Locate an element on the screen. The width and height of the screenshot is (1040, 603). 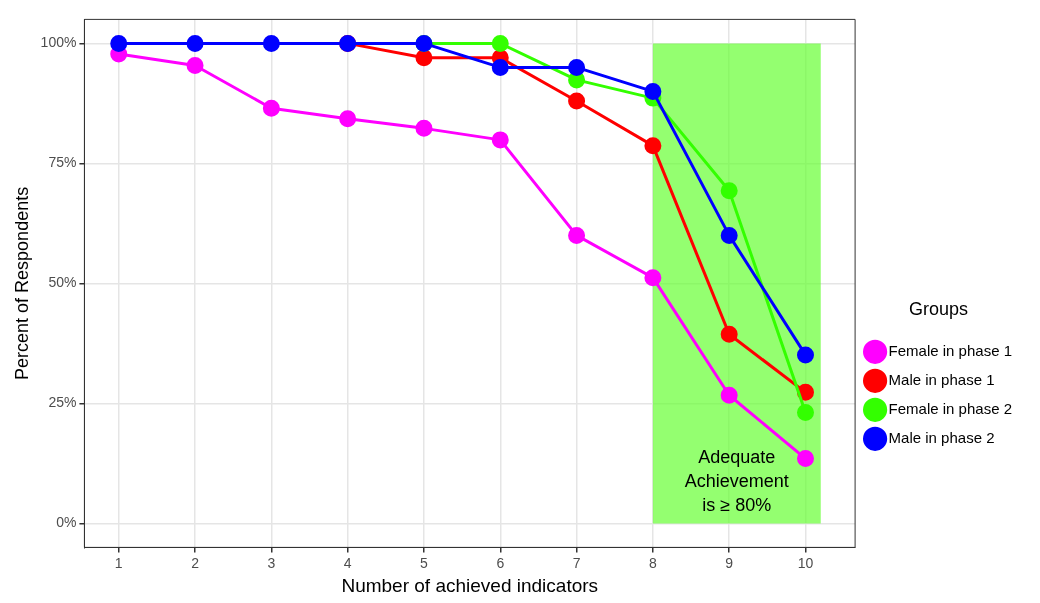
x-axis-title: Number of achieved indicators is located at coordinates (470, 585).